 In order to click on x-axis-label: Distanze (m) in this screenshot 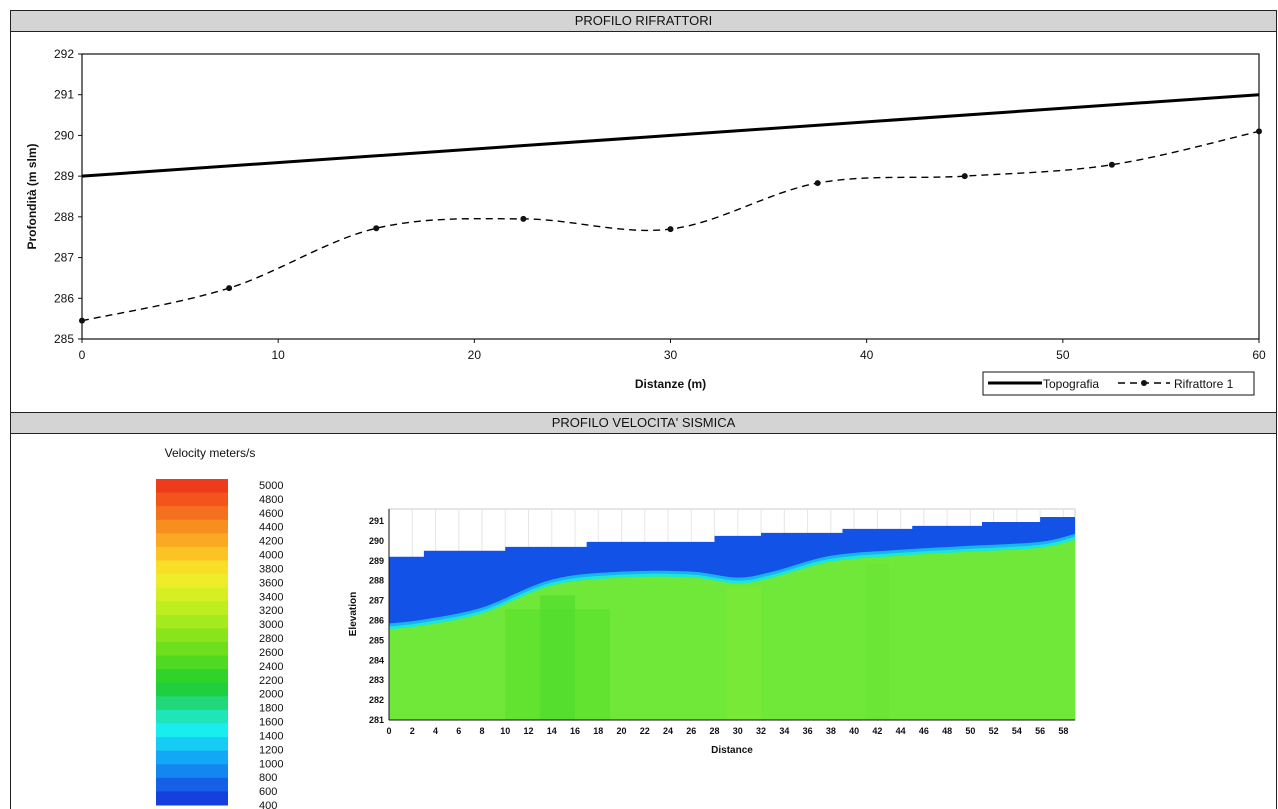, I will do `click(670, 384)`.